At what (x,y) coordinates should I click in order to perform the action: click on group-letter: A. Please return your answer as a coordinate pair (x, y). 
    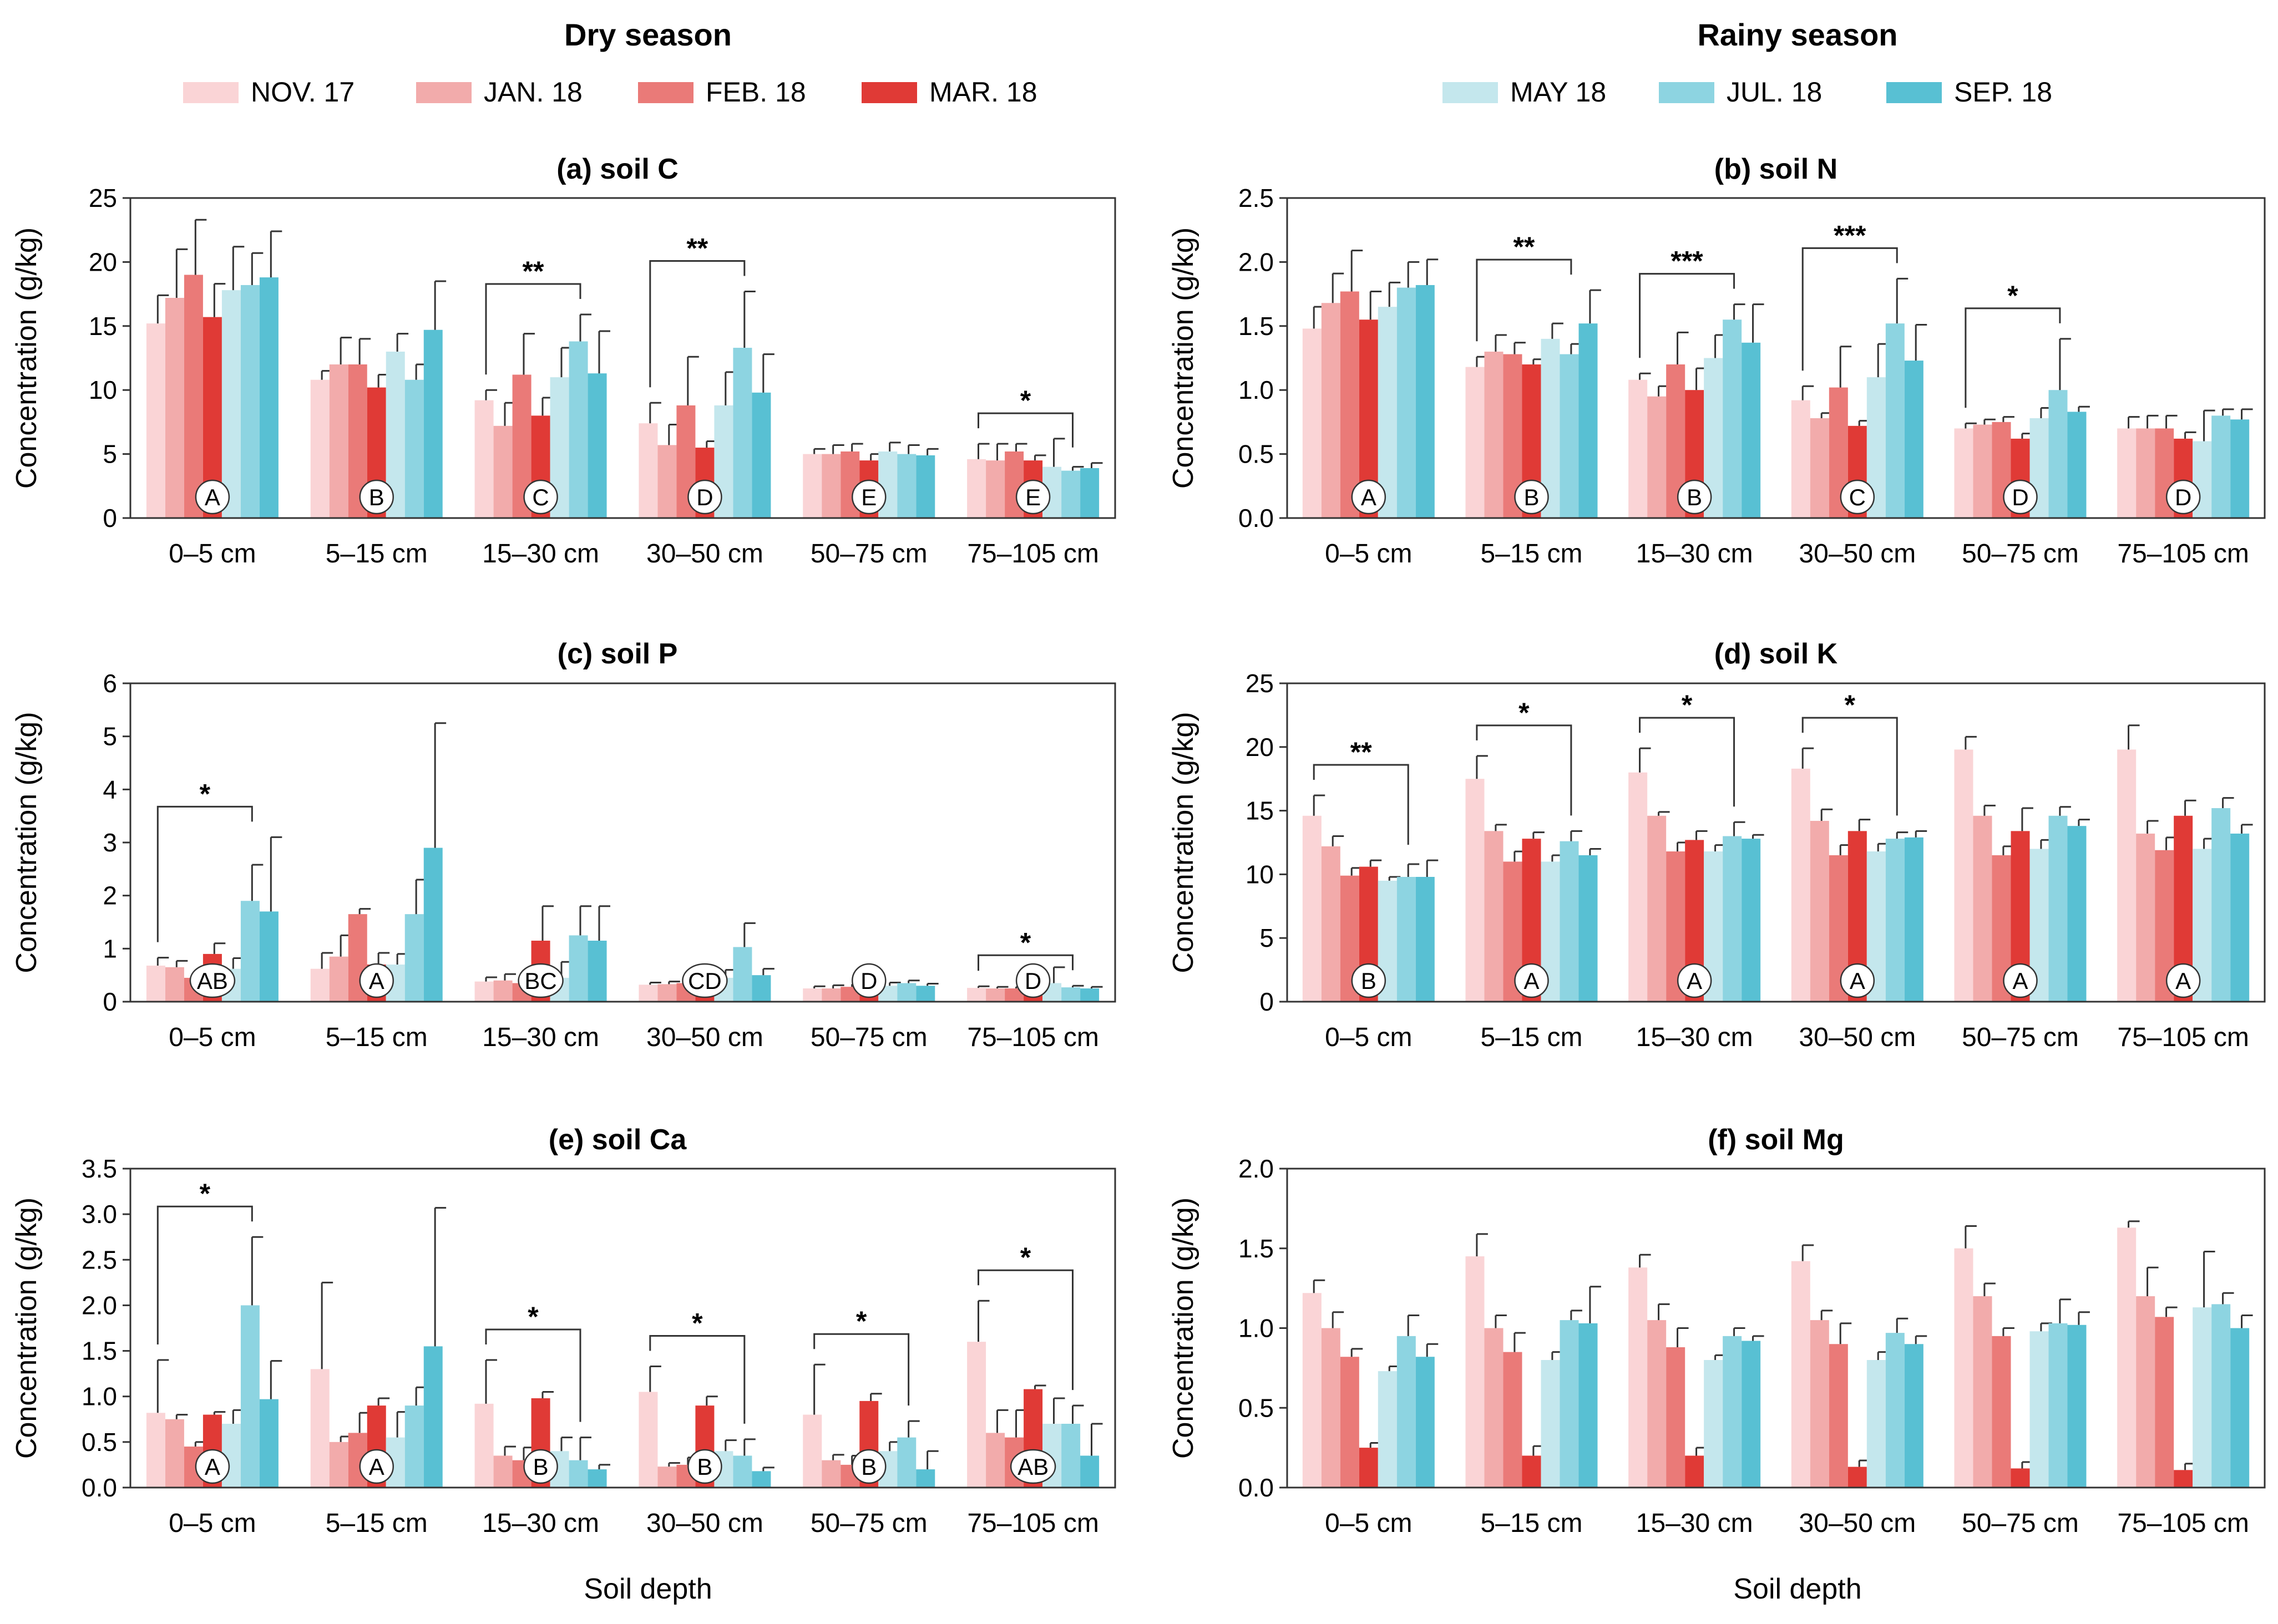
    Looking at the image, I should click on (212, 497).